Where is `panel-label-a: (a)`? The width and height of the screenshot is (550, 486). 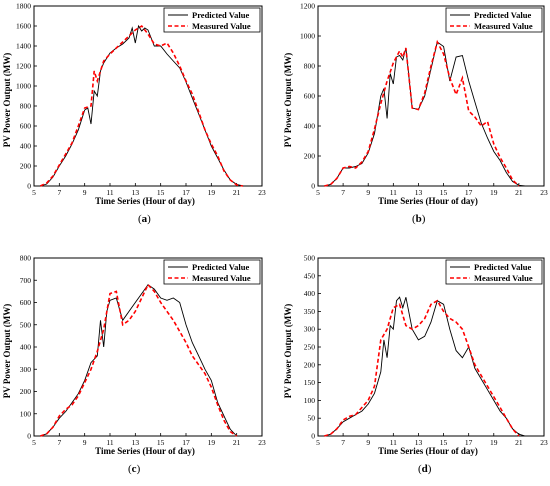
panel-label-a: (a) is located at coordinates (144, 219).